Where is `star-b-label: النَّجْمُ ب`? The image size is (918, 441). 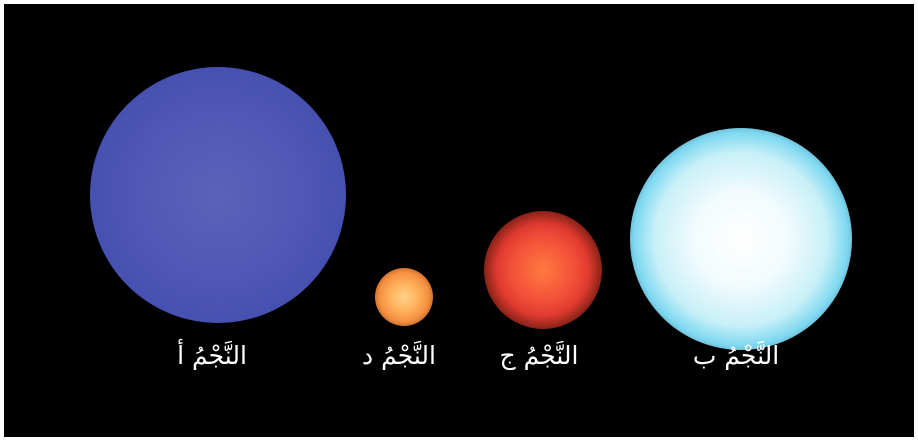
star-b-label: النَّجْمُ ب is located at coordinates (736, 355).